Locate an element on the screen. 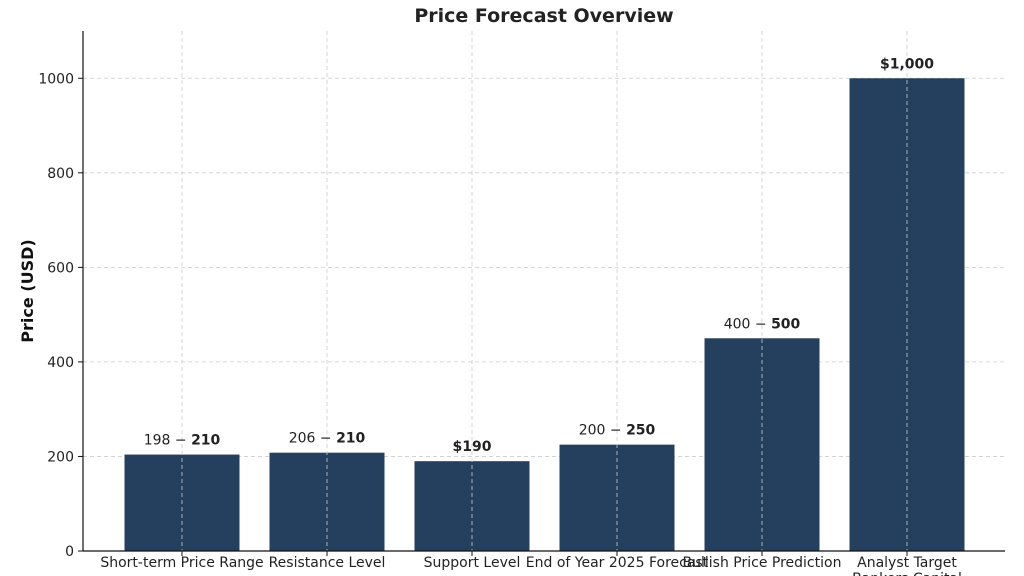 This screenshot has width=1024, height=576. chart-title: Price Forecast Overview is located at coordinates (543, 16).